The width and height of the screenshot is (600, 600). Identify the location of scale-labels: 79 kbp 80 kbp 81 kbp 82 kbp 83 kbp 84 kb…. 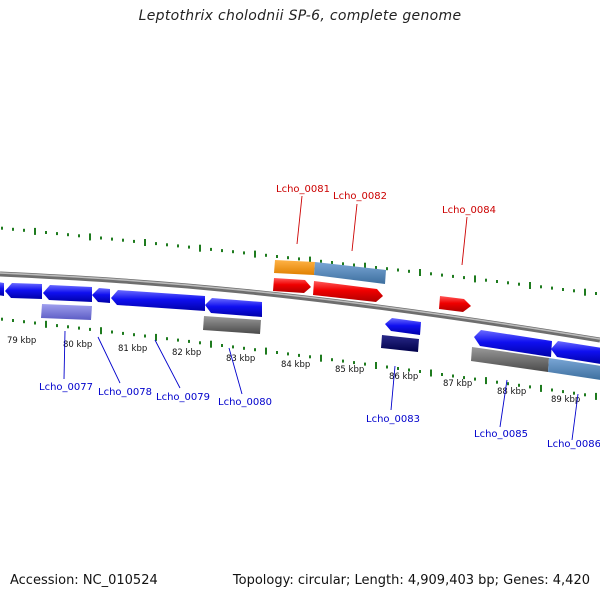
(293, 370).